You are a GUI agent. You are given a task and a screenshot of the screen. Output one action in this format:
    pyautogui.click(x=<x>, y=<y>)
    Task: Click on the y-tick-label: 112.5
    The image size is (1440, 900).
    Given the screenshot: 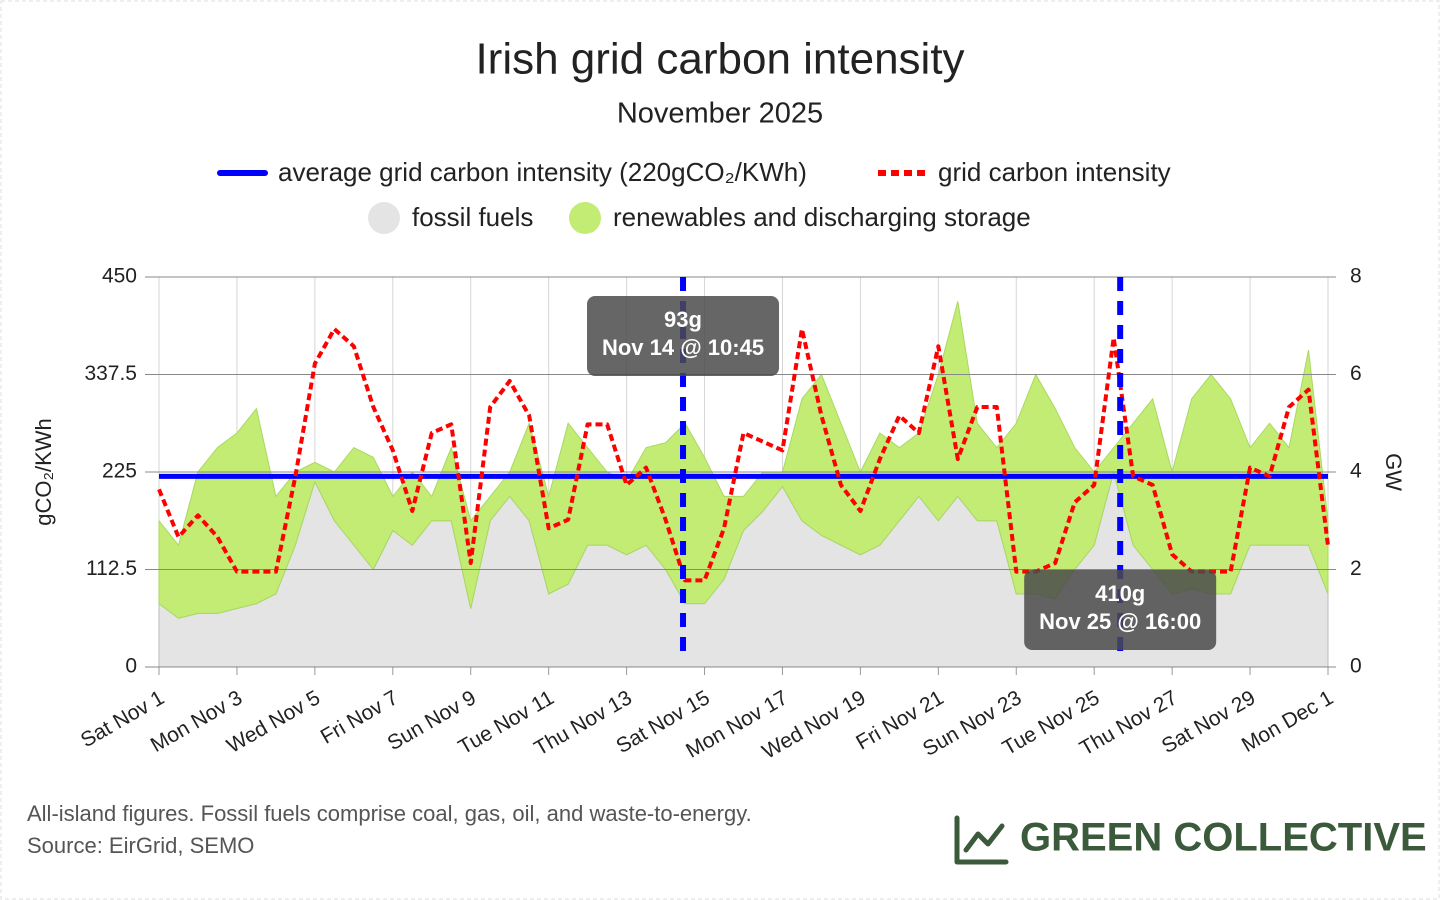 What is the action you would take?
    pyautogui.click(x=111, y=568)
    